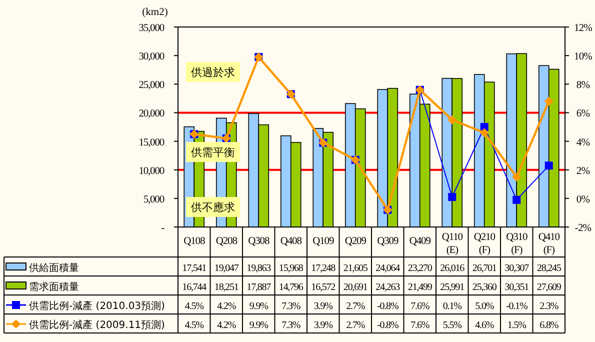 The image size is (595, 342). What do you see at coordinates (213, 207) in the screenshot?
I see `annotation: 供不應求` at bounding box center [213, 207].